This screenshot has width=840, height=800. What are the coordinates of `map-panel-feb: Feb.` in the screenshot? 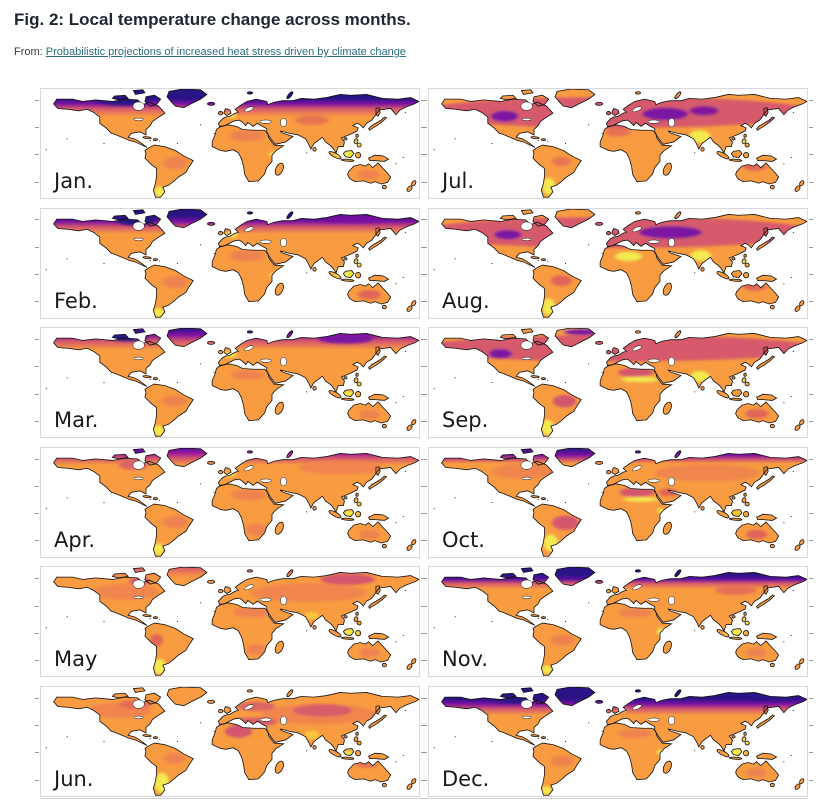 It's located at (230, 263).